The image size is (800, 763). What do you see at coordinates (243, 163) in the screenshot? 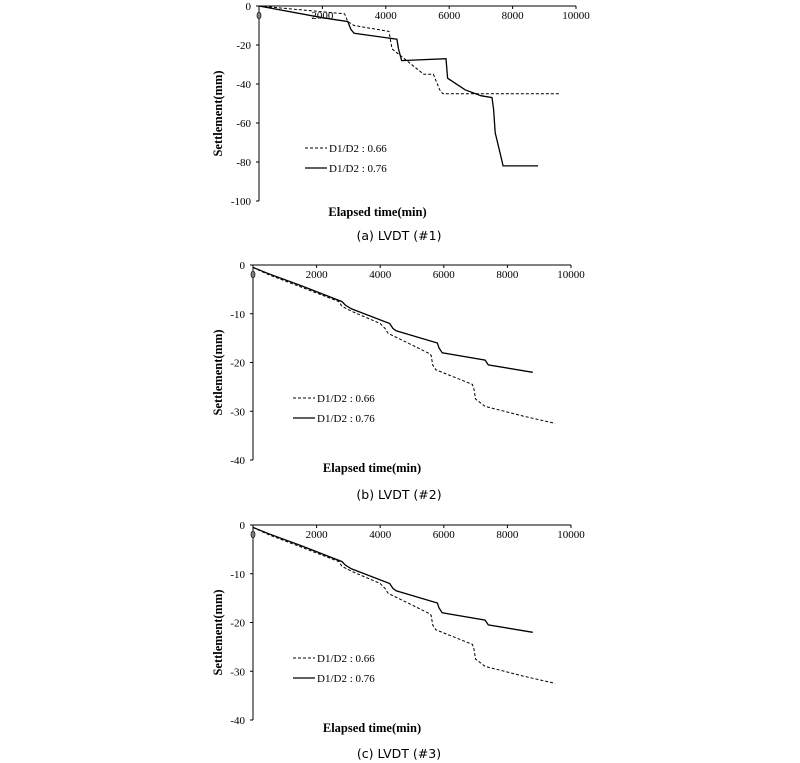
I see `y-tick-label: -80` at bounding box center [243, 163].